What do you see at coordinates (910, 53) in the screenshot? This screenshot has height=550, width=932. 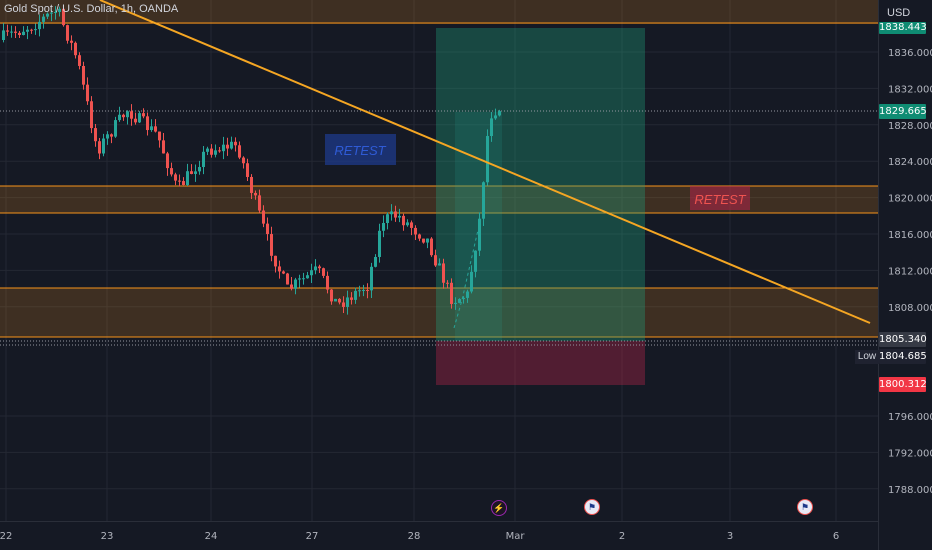 I see `price-tick-label: 1836.000` at bounding box center [910, 53].